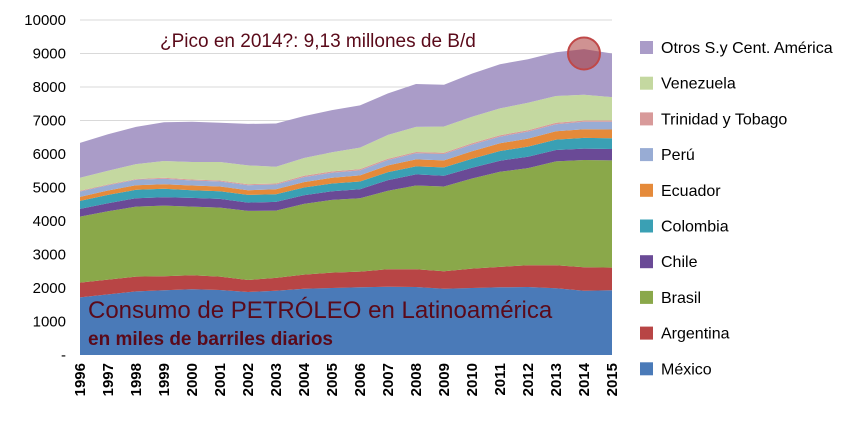  What do you see at coordinates (45, 20) in the screenshot?
I see `y-tick-label: 10000` at bounding box center [45, 20].